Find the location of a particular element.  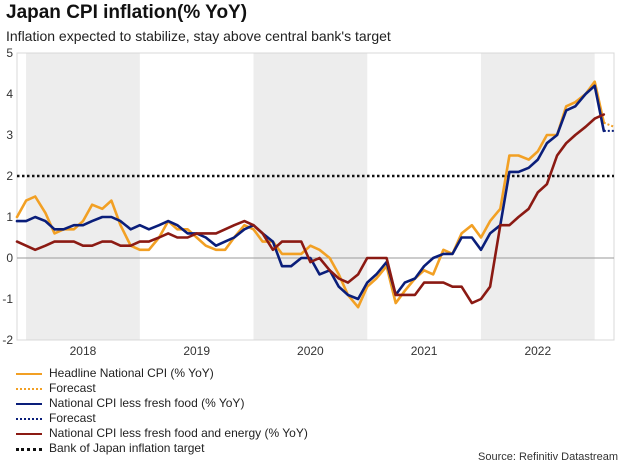

legend-label-core-forecast: Forecast is located at coordinates (72, 418).